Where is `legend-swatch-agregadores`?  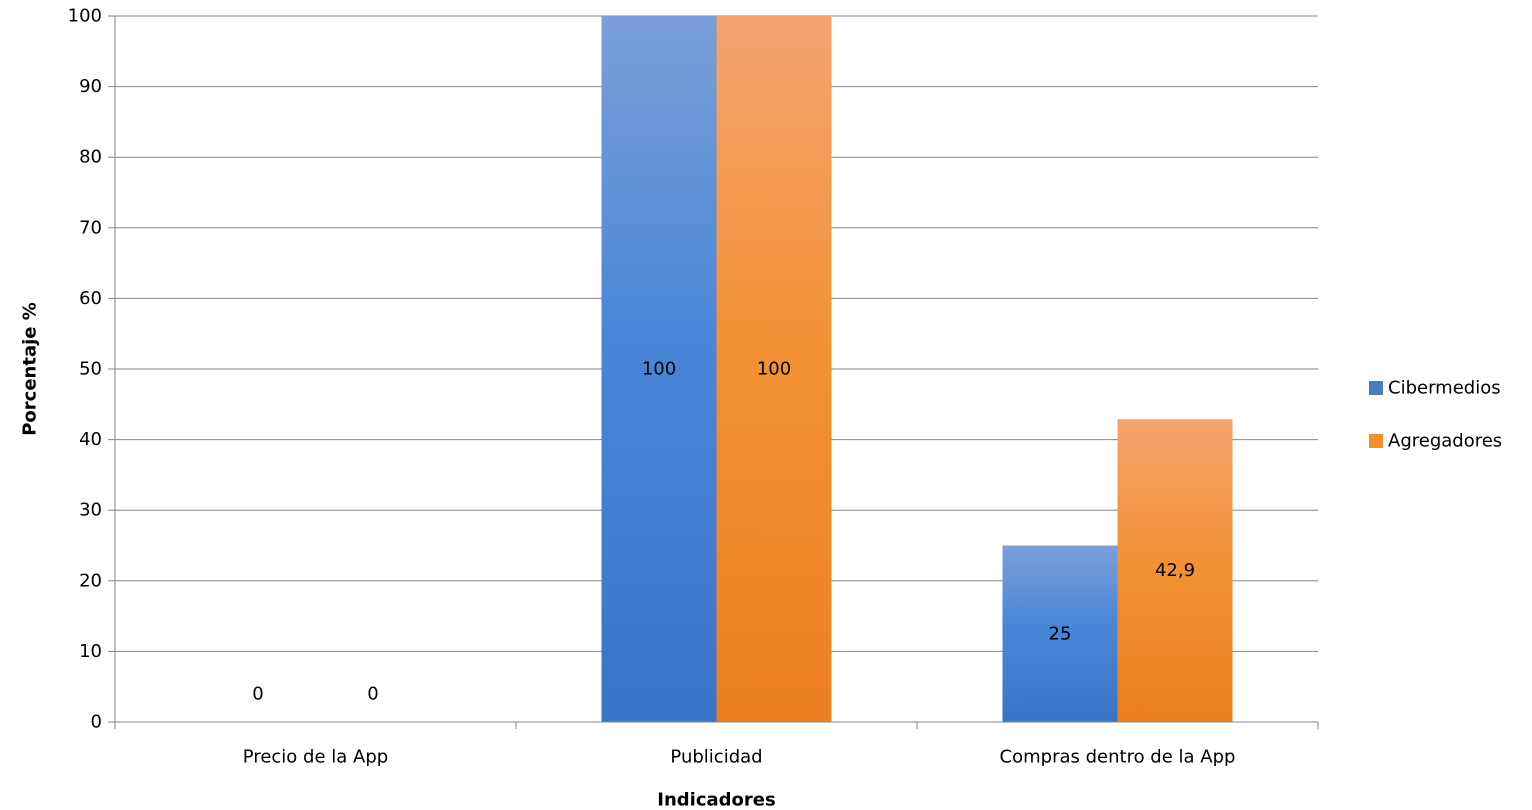 legend-swatch-agregadores is located at coordinates (1376, 441).